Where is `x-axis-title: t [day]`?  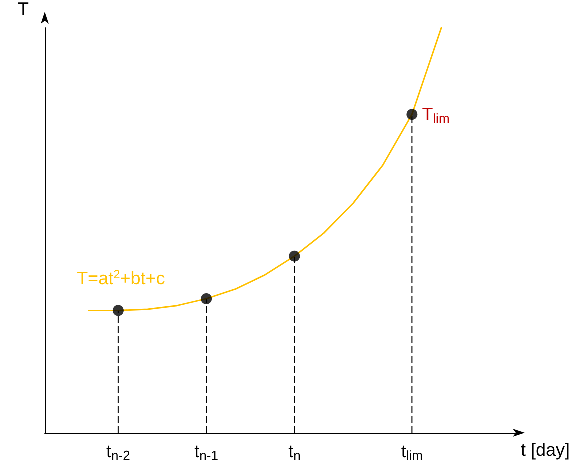
x-axis-title: t [day] is located at coordinates (545, 450).